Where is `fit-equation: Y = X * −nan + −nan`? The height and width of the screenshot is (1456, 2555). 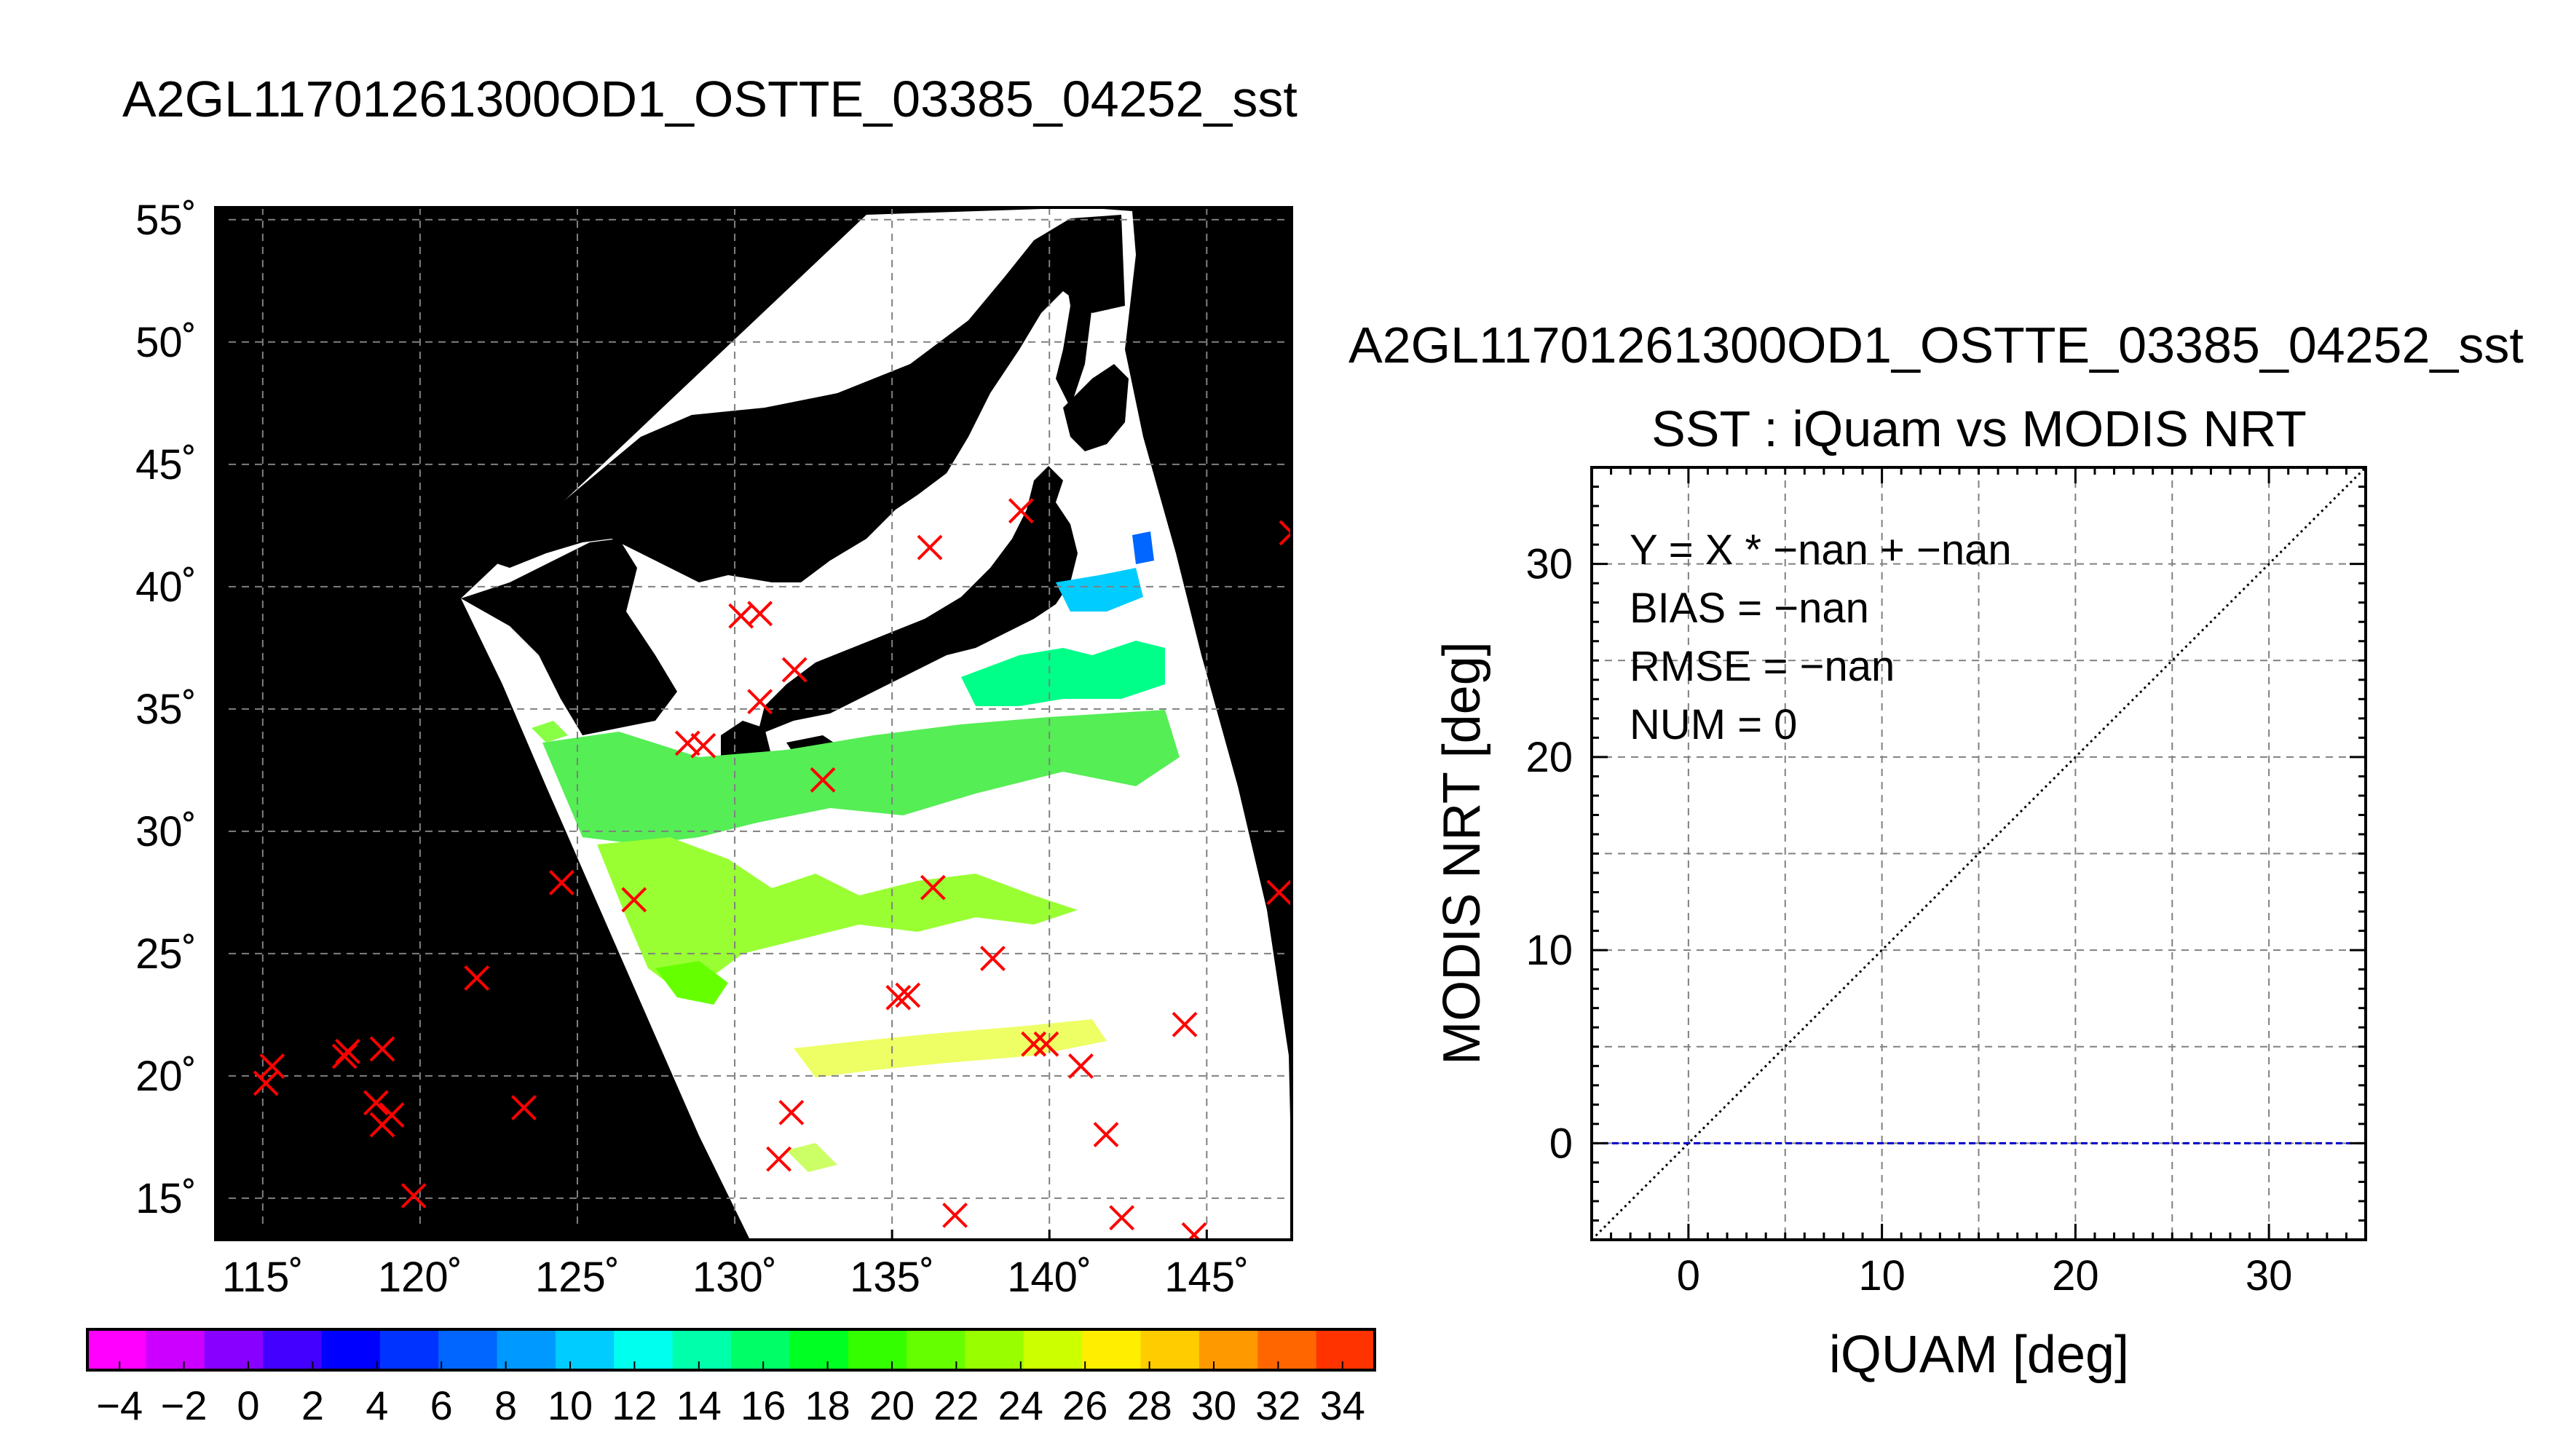
fit-equation: Y = X * −nan + −nan is located at coordinates (1821, 550).